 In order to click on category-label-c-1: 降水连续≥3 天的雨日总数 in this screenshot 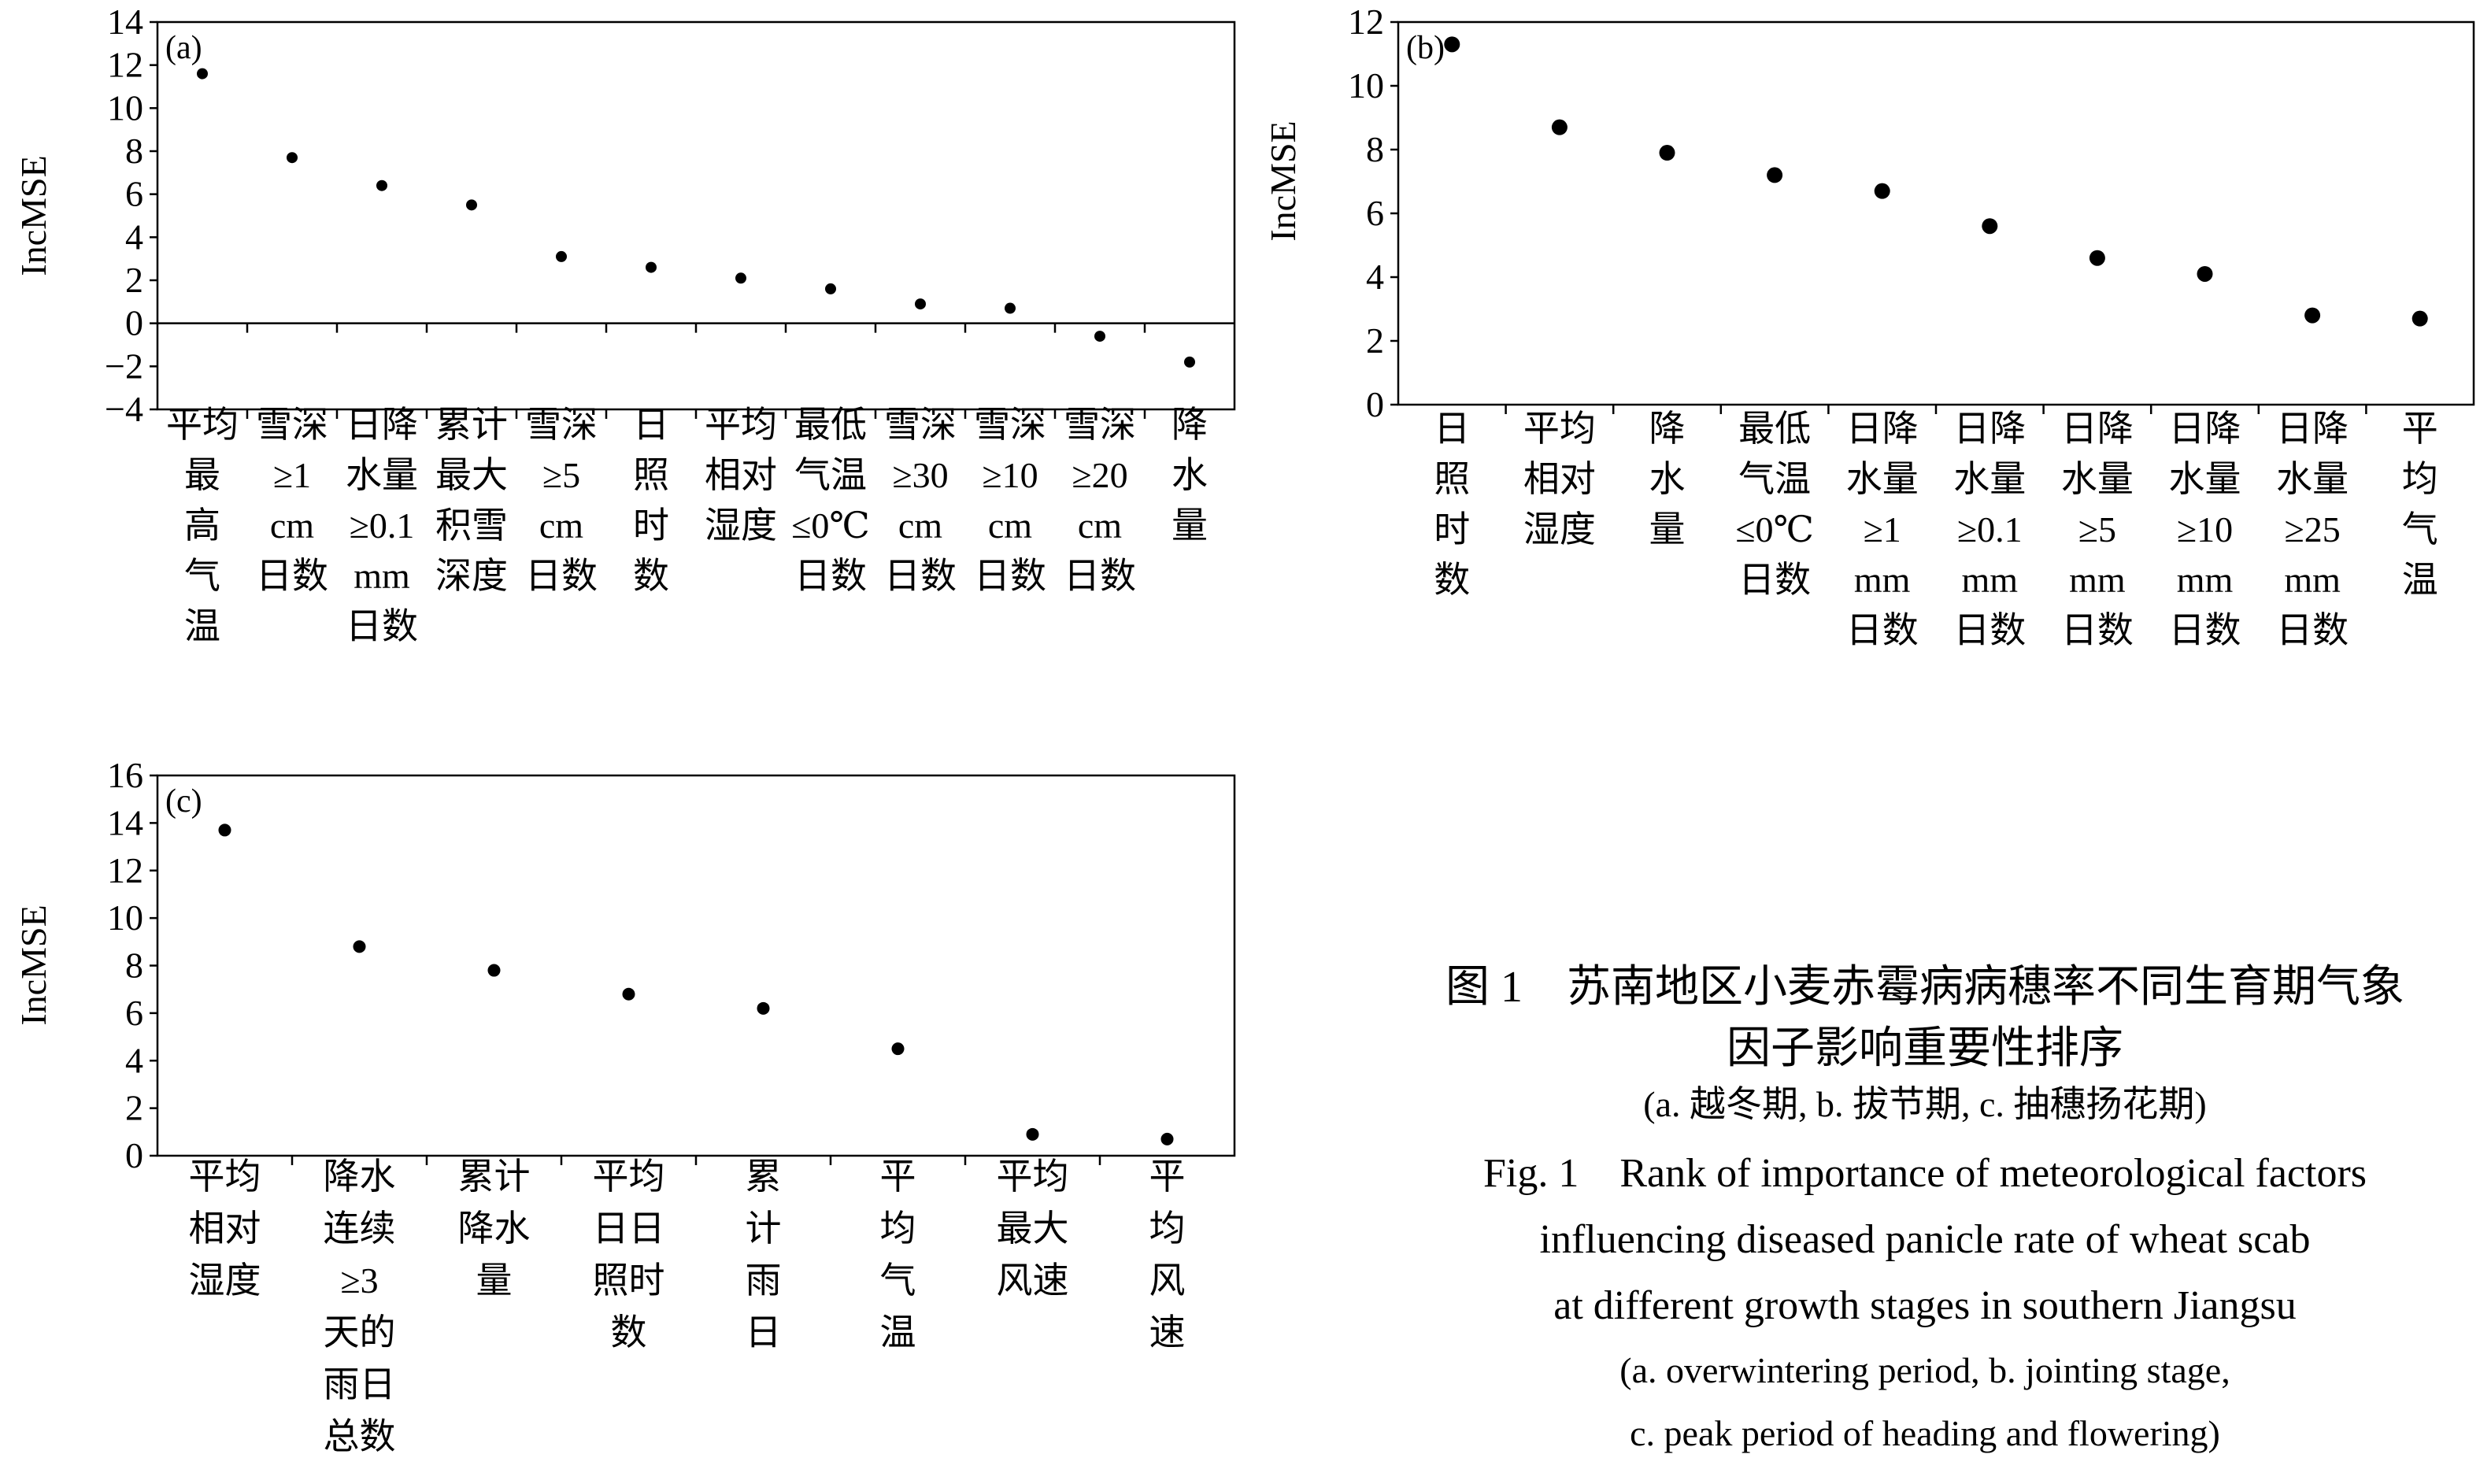, I will do `click(360, 1306)`.